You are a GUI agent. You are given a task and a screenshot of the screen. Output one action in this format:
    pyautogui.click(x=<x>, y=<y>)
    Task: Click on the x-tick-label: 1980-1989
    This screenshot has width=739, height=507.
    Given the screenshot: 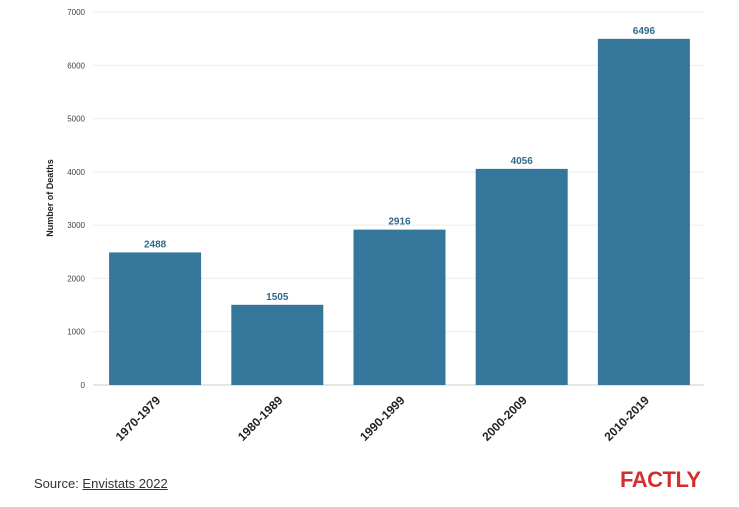 What is the action you would take?
    pyautogui.click(x=260, y=418)
    